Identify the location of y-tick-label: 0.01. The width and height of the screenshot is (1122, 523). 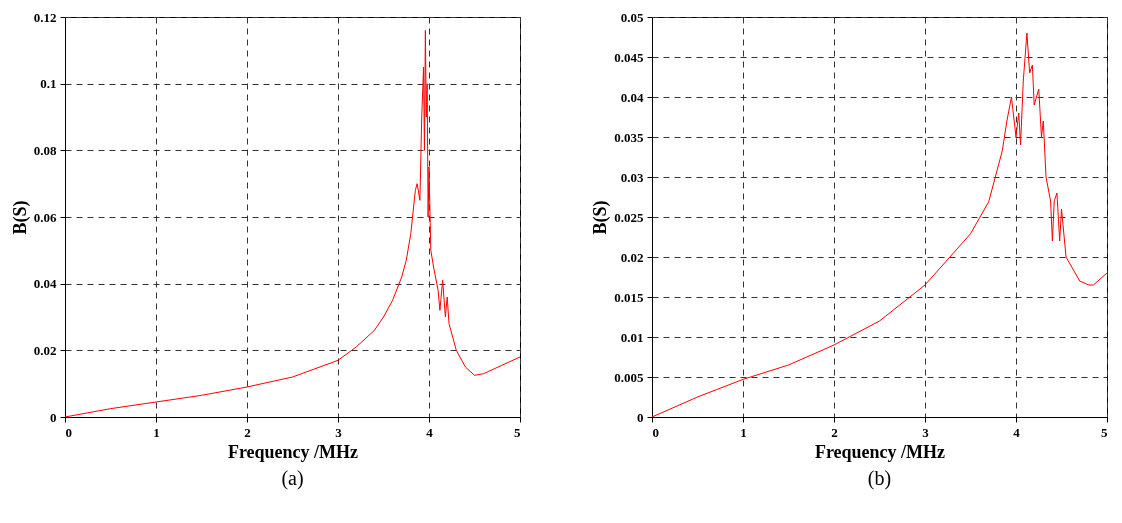
(632, 337).